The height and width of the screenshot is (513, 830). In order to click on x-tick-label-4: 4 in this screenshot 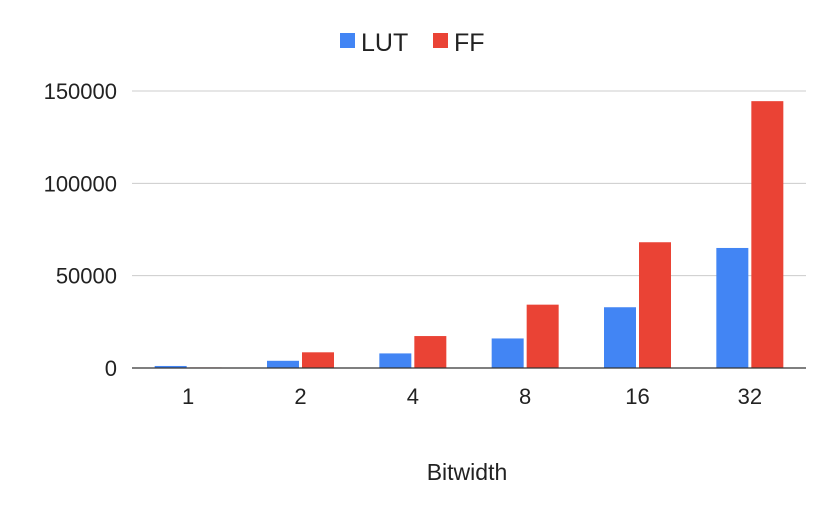, I will do `click(413, 396)`.